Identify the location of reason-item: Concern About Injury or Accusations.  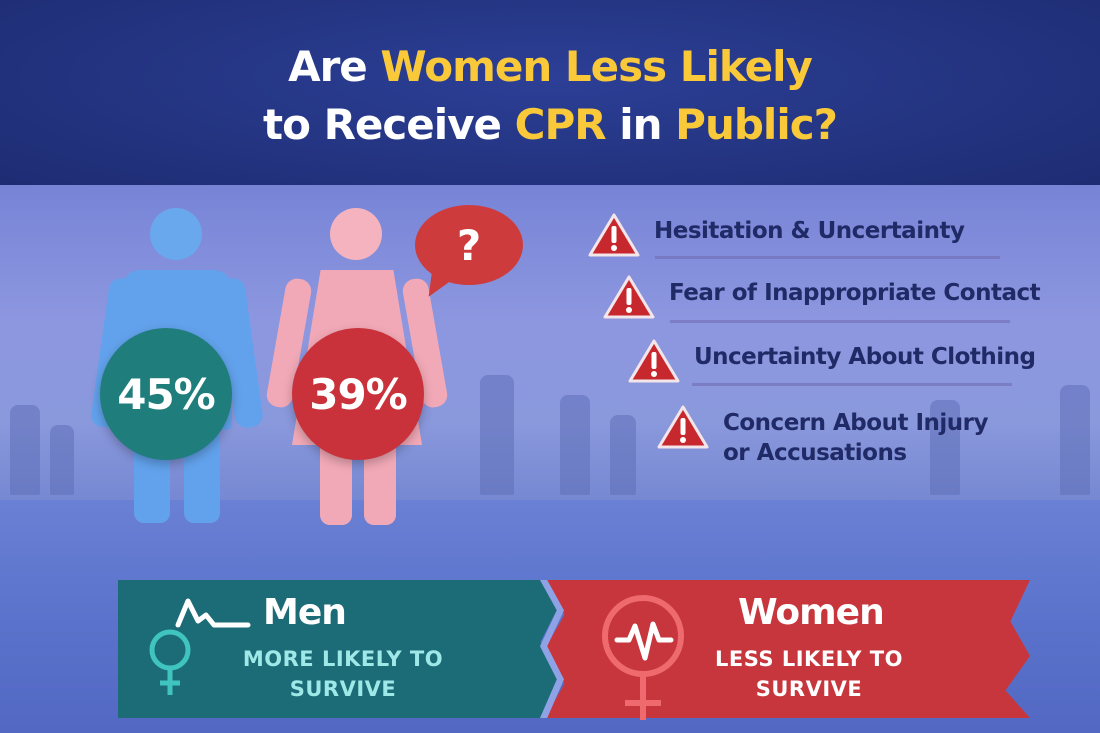
(822, 436).